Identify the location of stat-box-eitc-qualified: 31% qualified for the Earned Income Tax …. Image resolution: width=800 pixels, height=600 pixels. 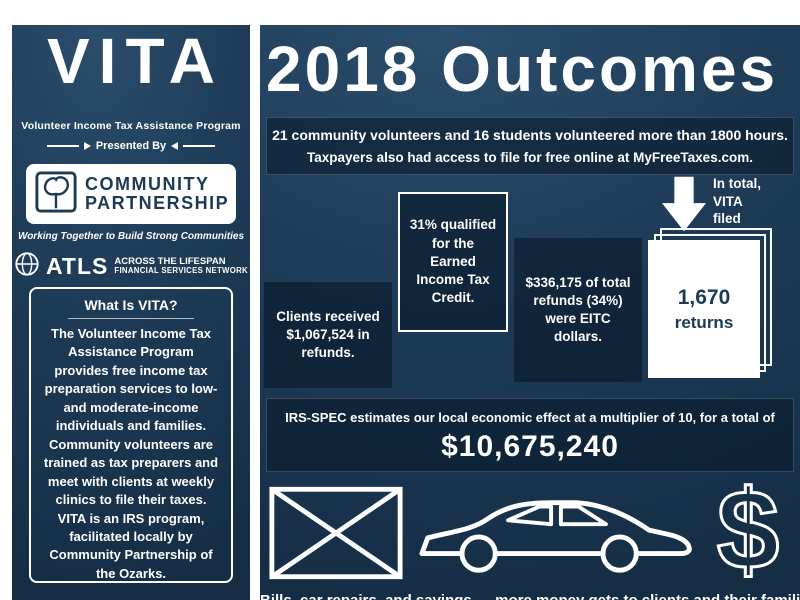
(453, 262).